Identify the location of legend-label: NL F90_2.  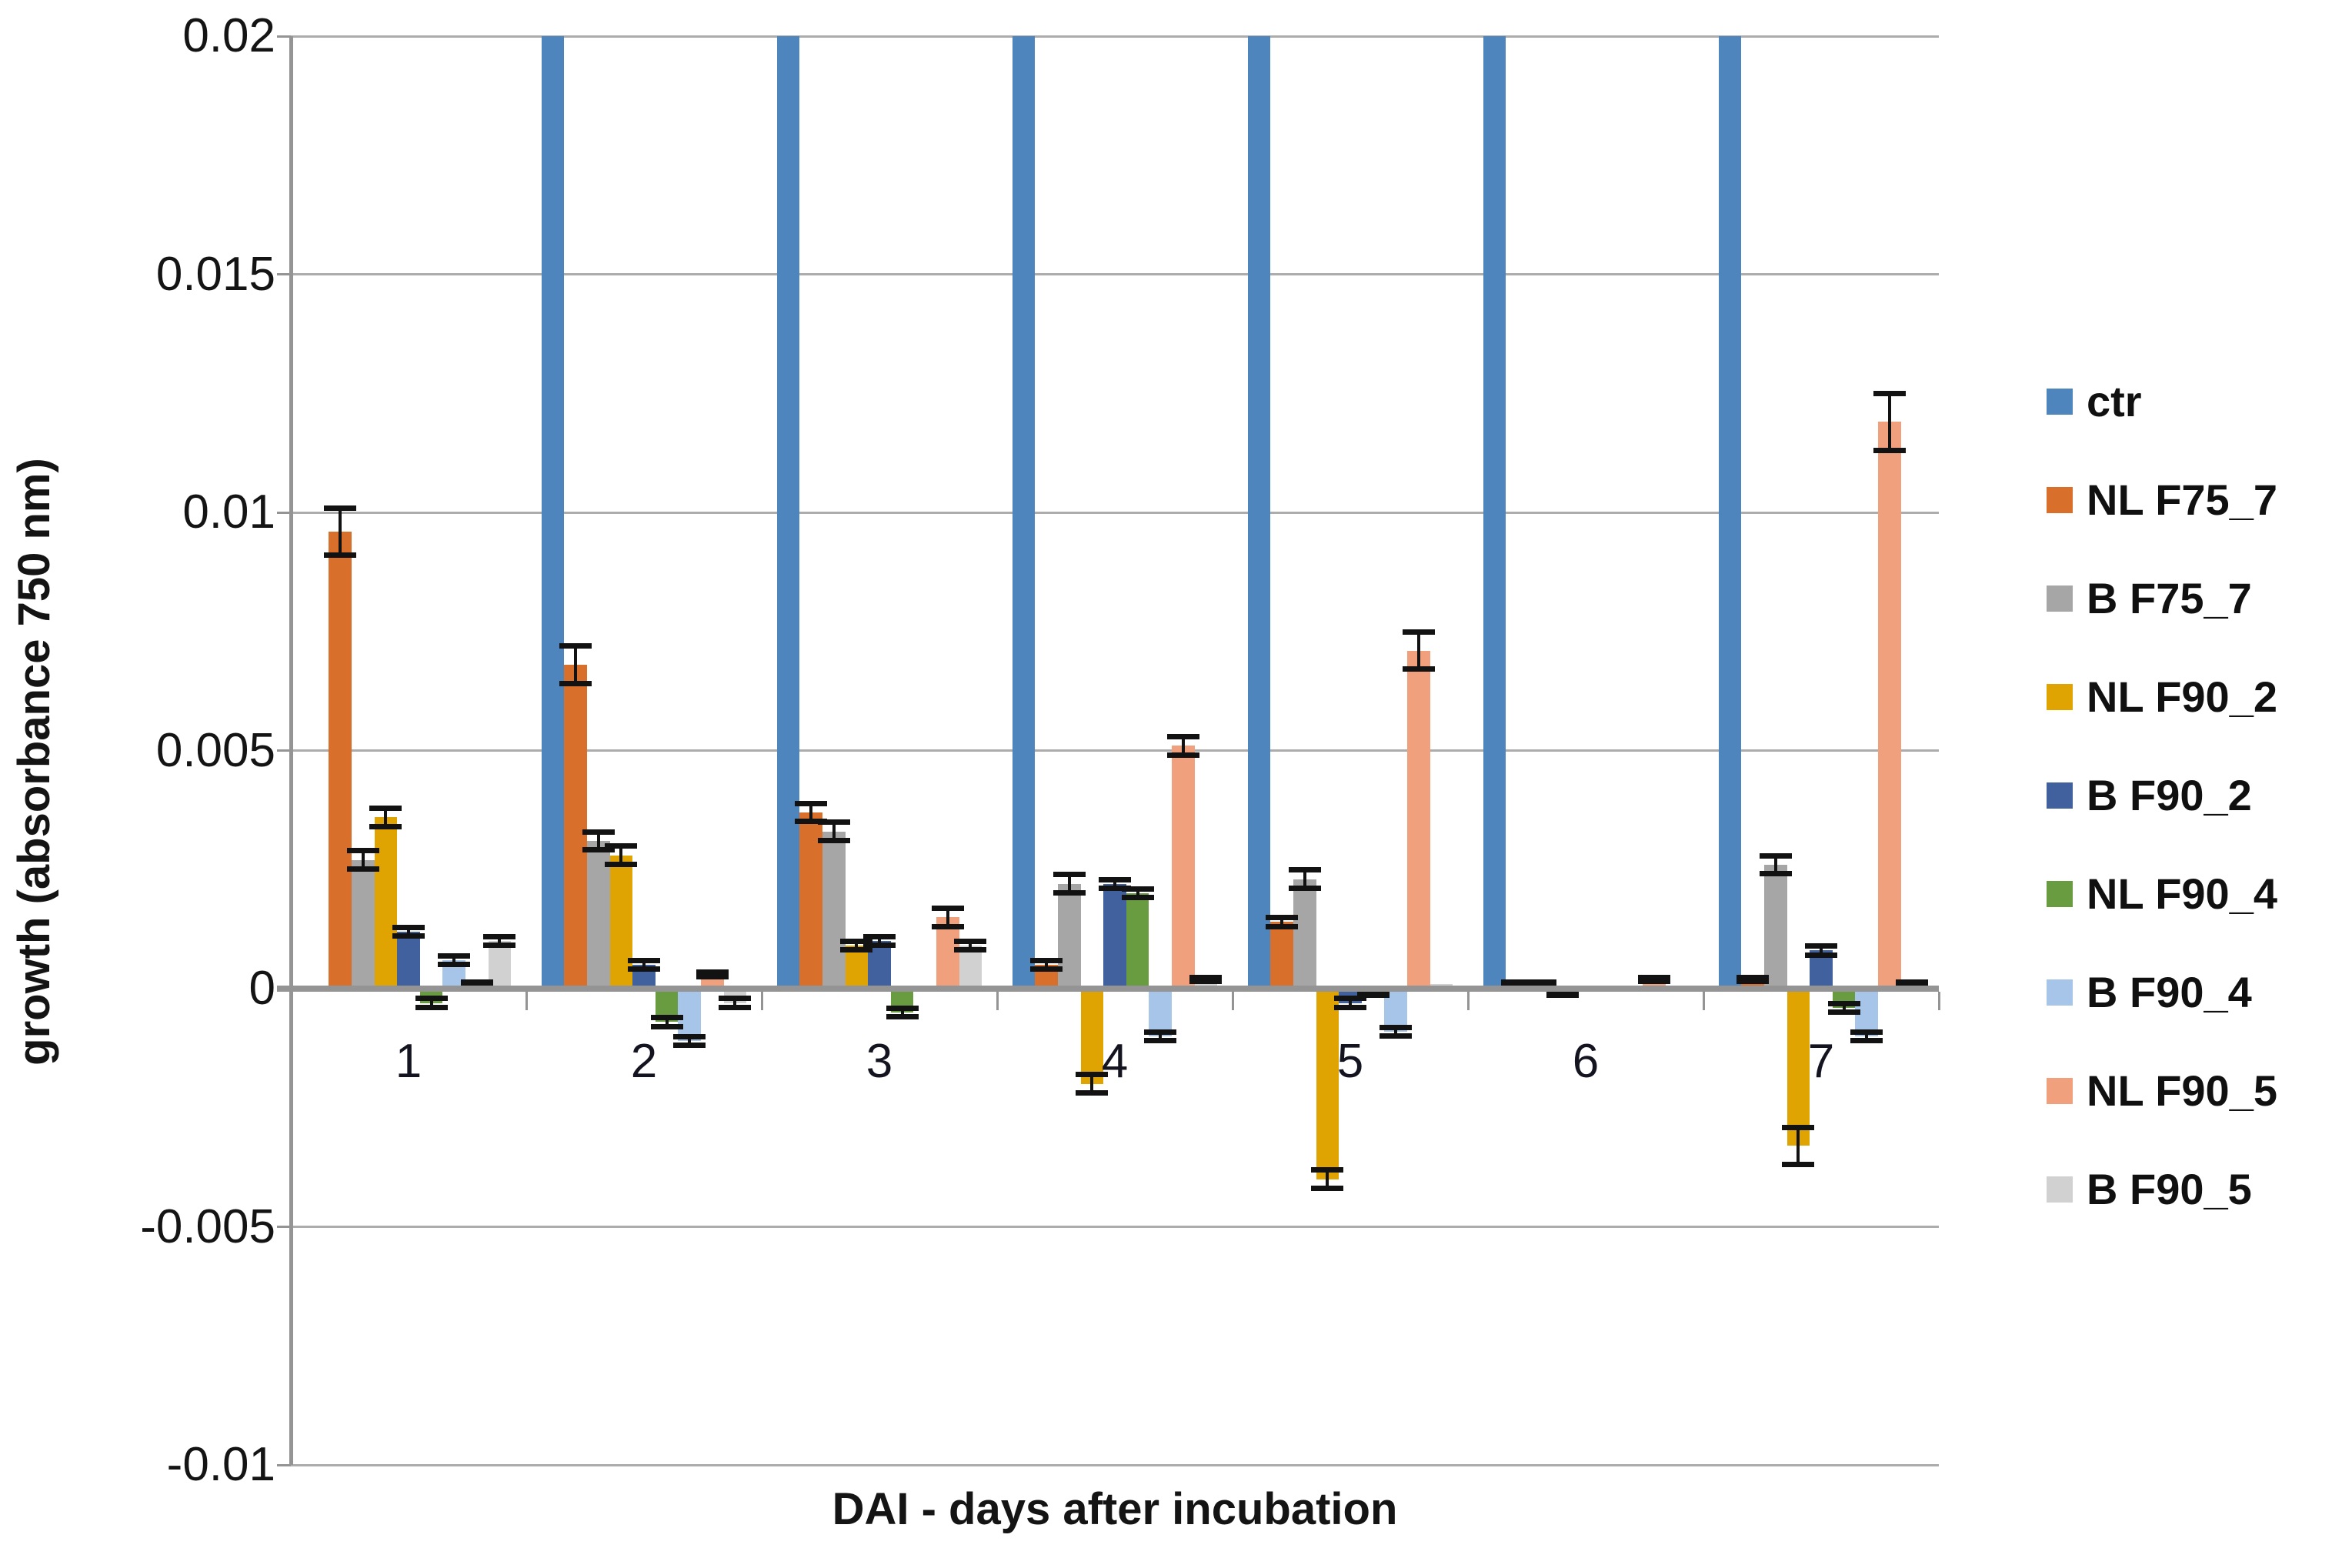
(2182, 697).